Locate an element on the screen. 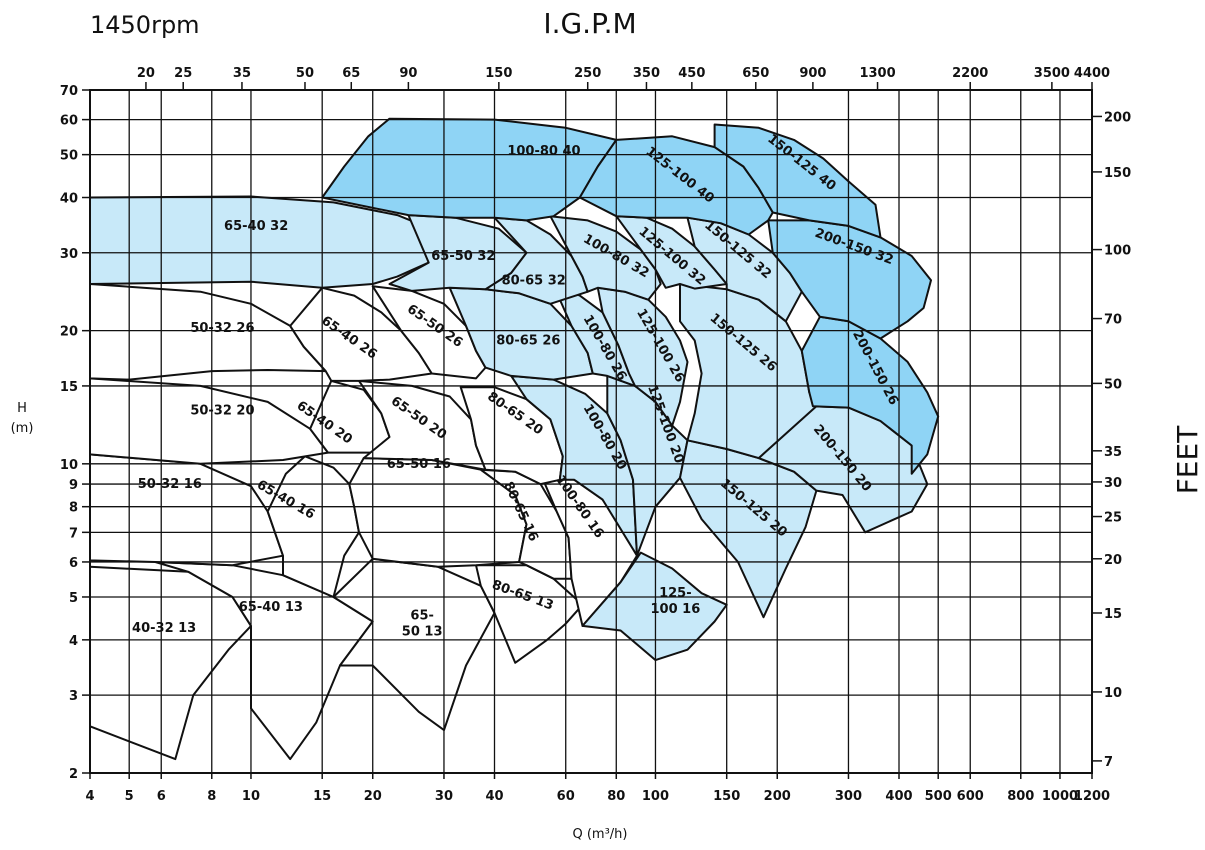  zone-label-line: 80-65 26 is located at coordinates (528, 340).